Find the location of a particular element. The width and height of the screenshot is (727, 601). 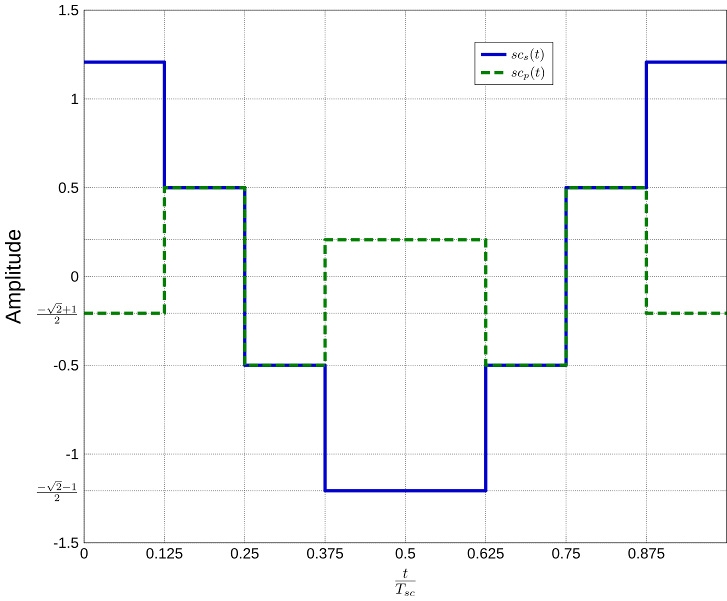

x-tick-label: 0.125 is located at coordinates (164, 553).